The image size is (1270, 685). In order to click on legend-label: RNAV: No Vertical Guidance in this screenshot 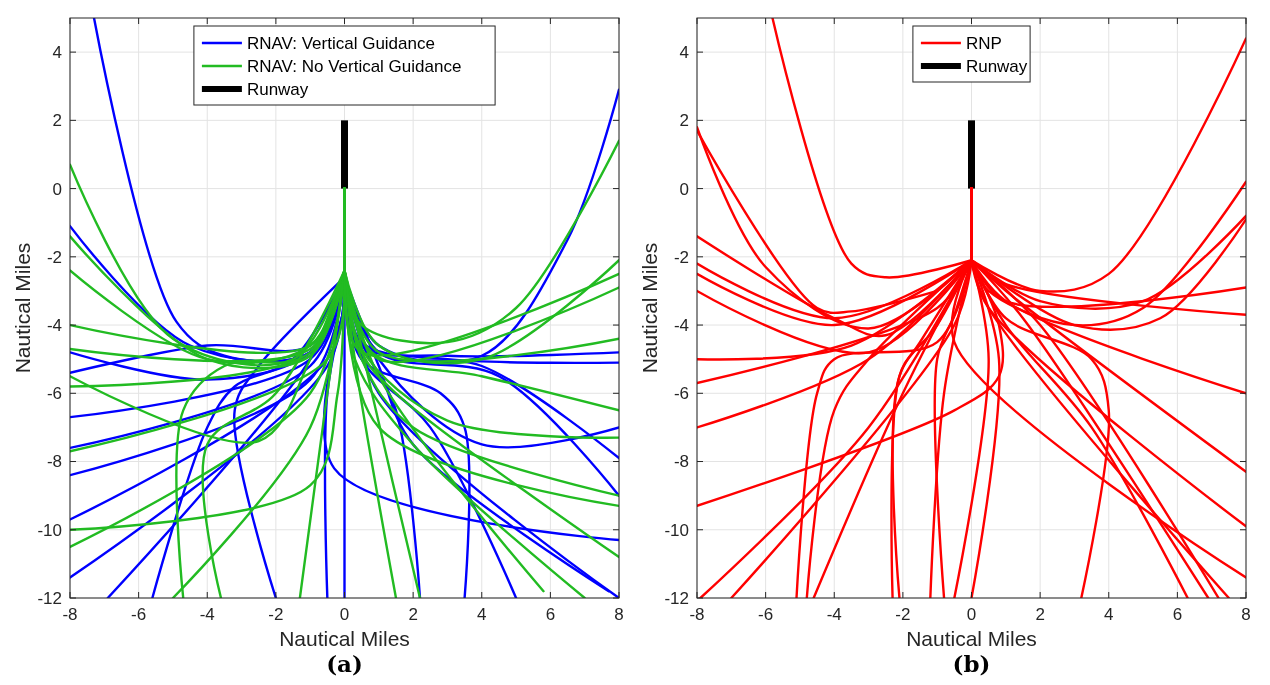, I will do `click(354, 66)`.